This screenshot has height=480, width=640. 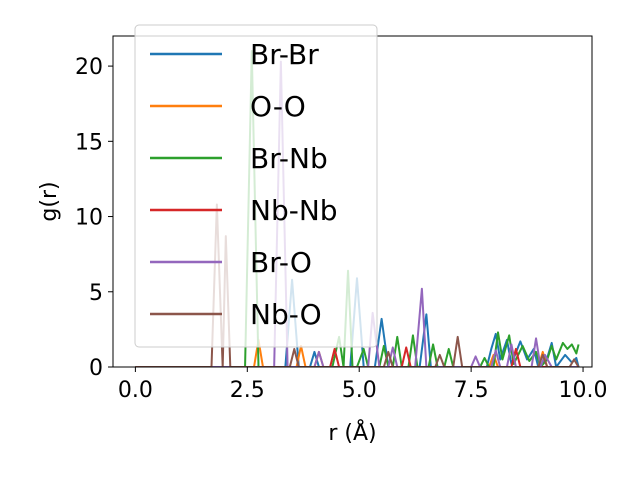 I want to click on x-tick-label: 10.0, so click(x=583, y=390).